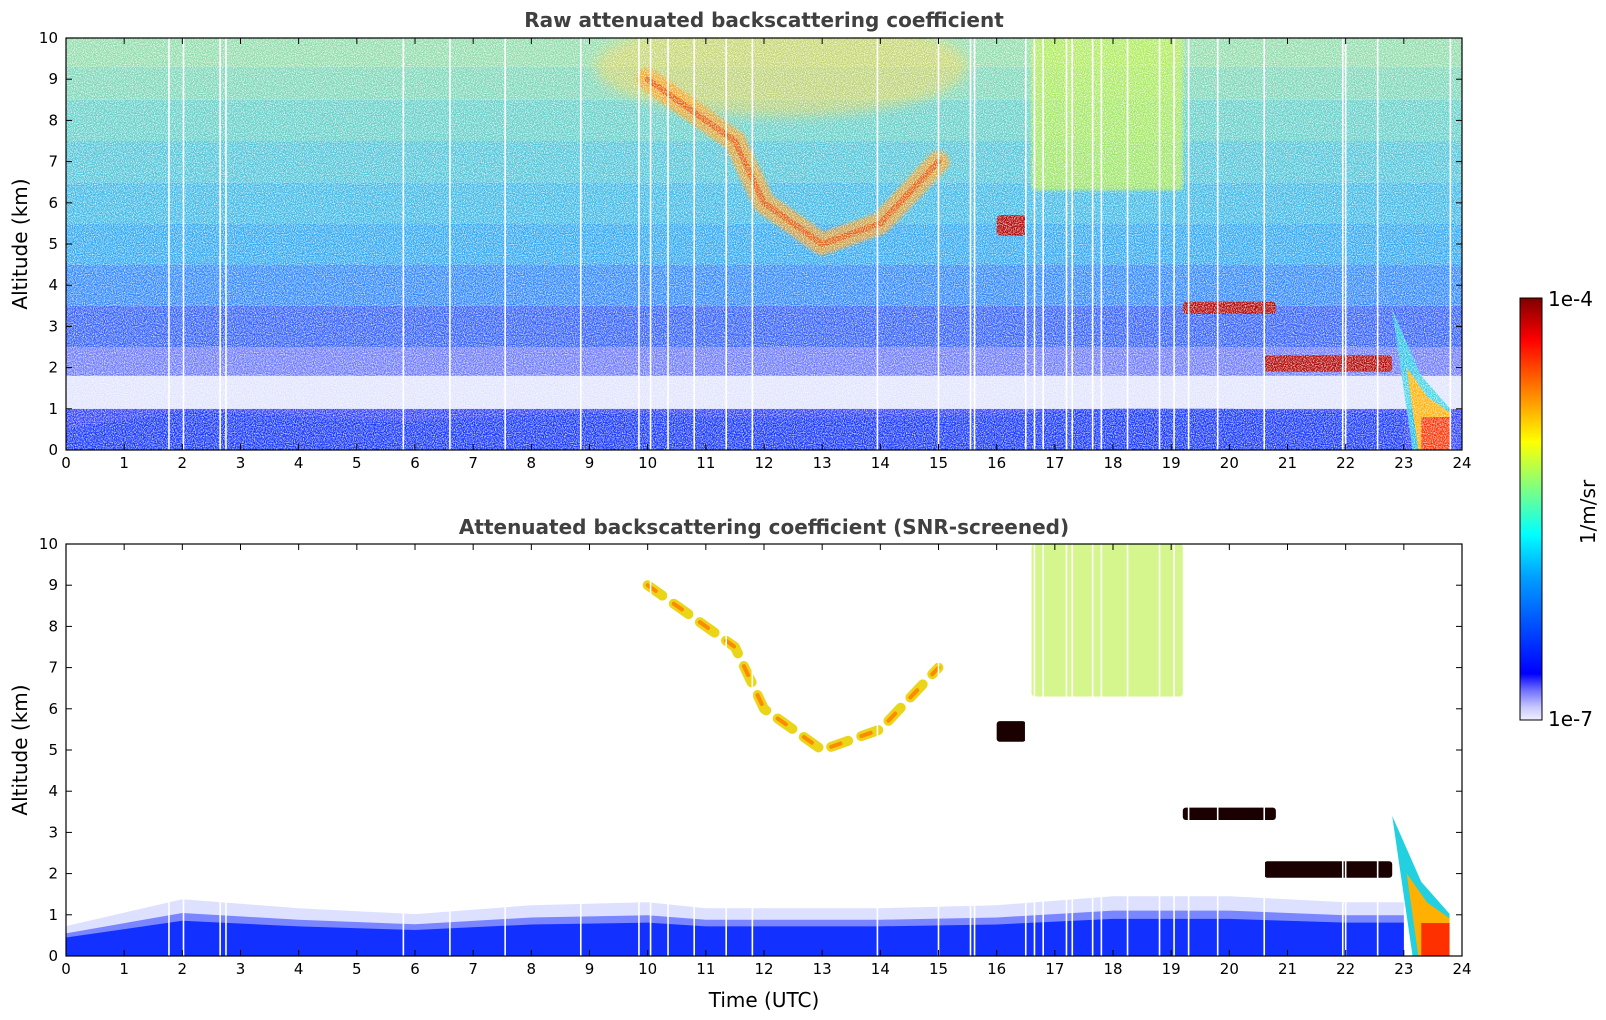  Describe the element at coordinates (20, 749) in the screenshot. I see `panel2-ylabel: Altitude (km)` at that location.